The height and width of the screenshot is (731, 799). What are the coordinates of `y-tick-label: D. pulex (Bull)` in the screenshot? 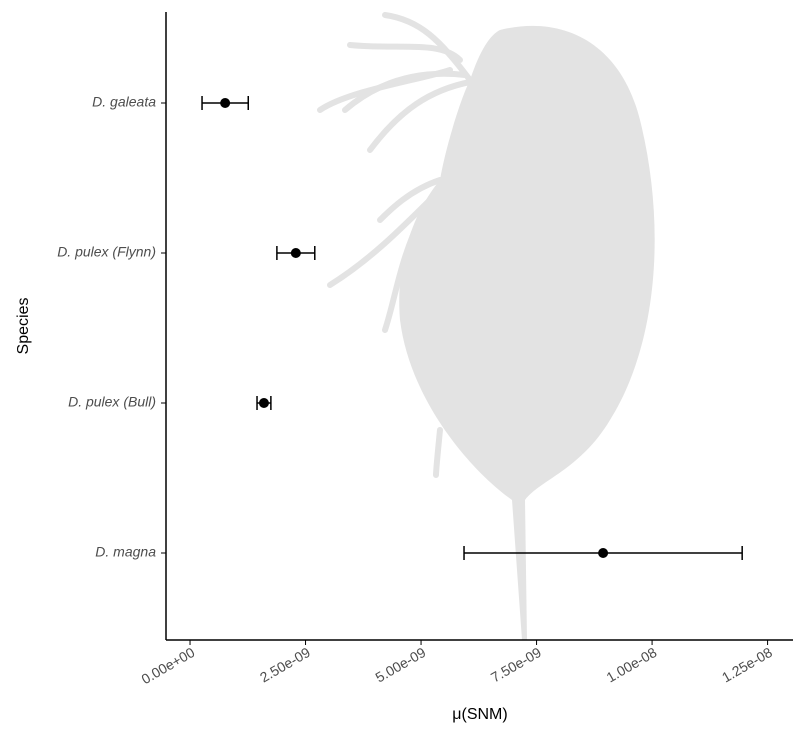 It's located at (112, 402).